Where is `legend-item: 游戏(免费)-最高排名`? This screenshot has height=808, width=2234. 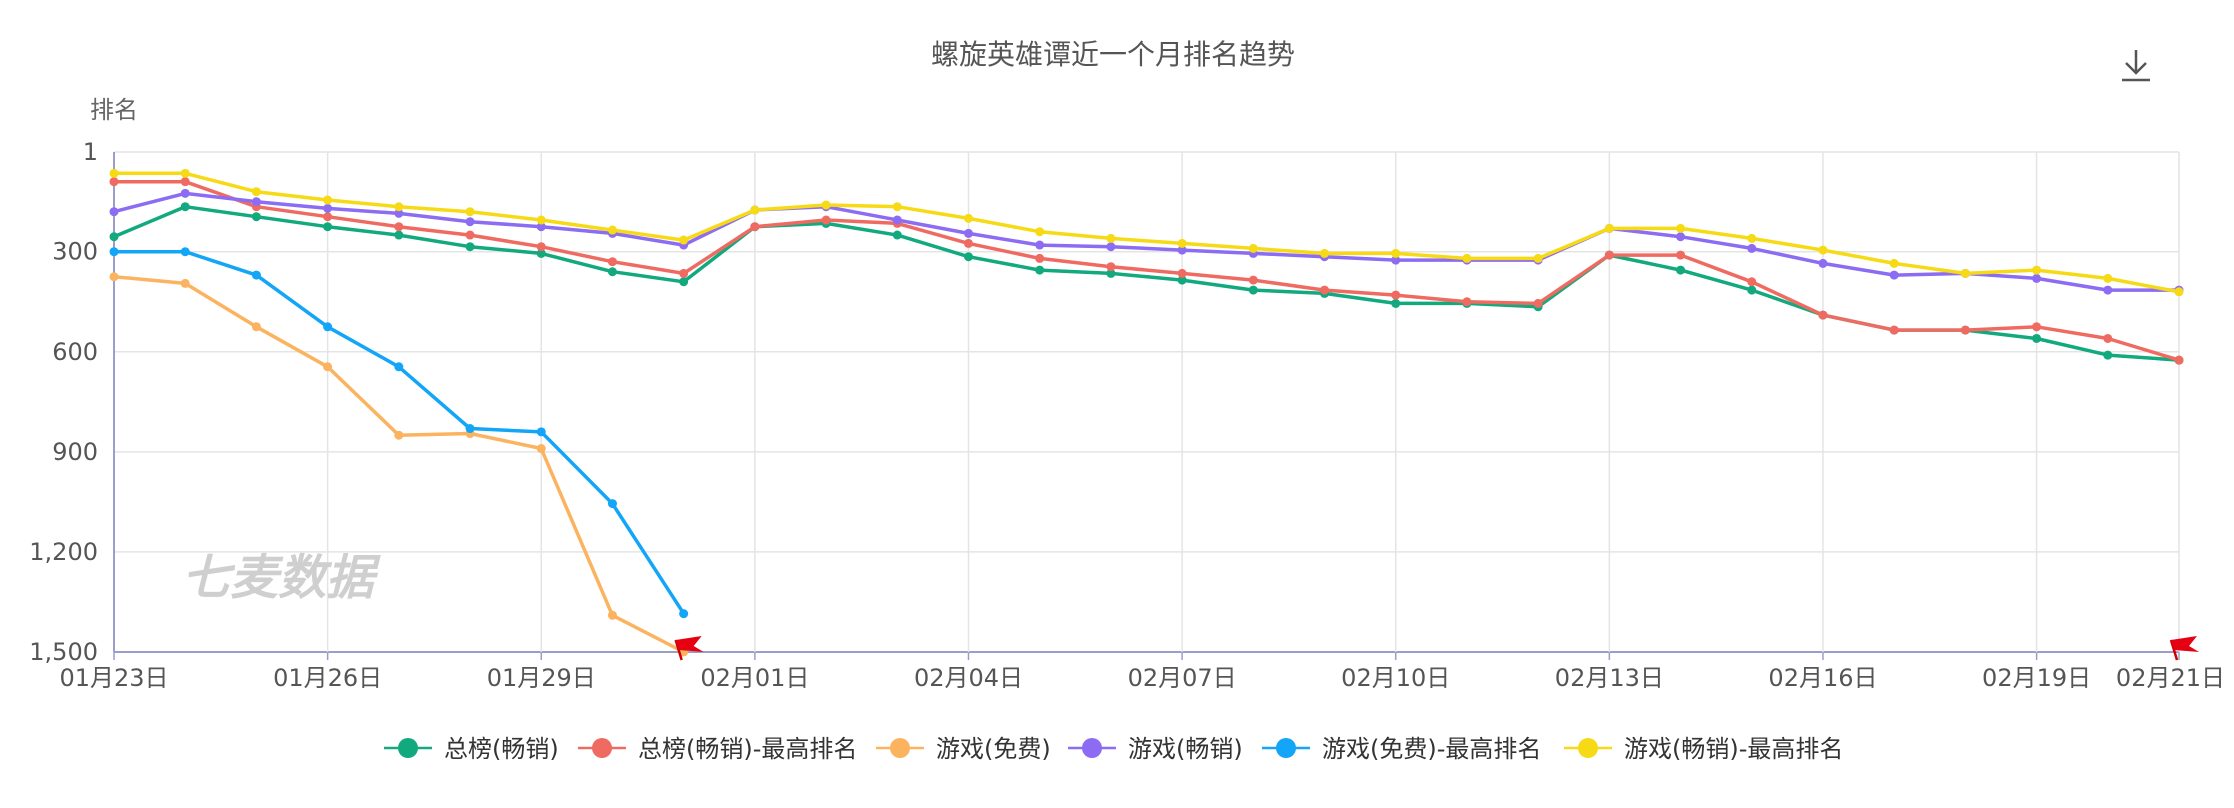 legend-item: 游戏(免费)-最高排名 is located at coordinates (1401, 749).